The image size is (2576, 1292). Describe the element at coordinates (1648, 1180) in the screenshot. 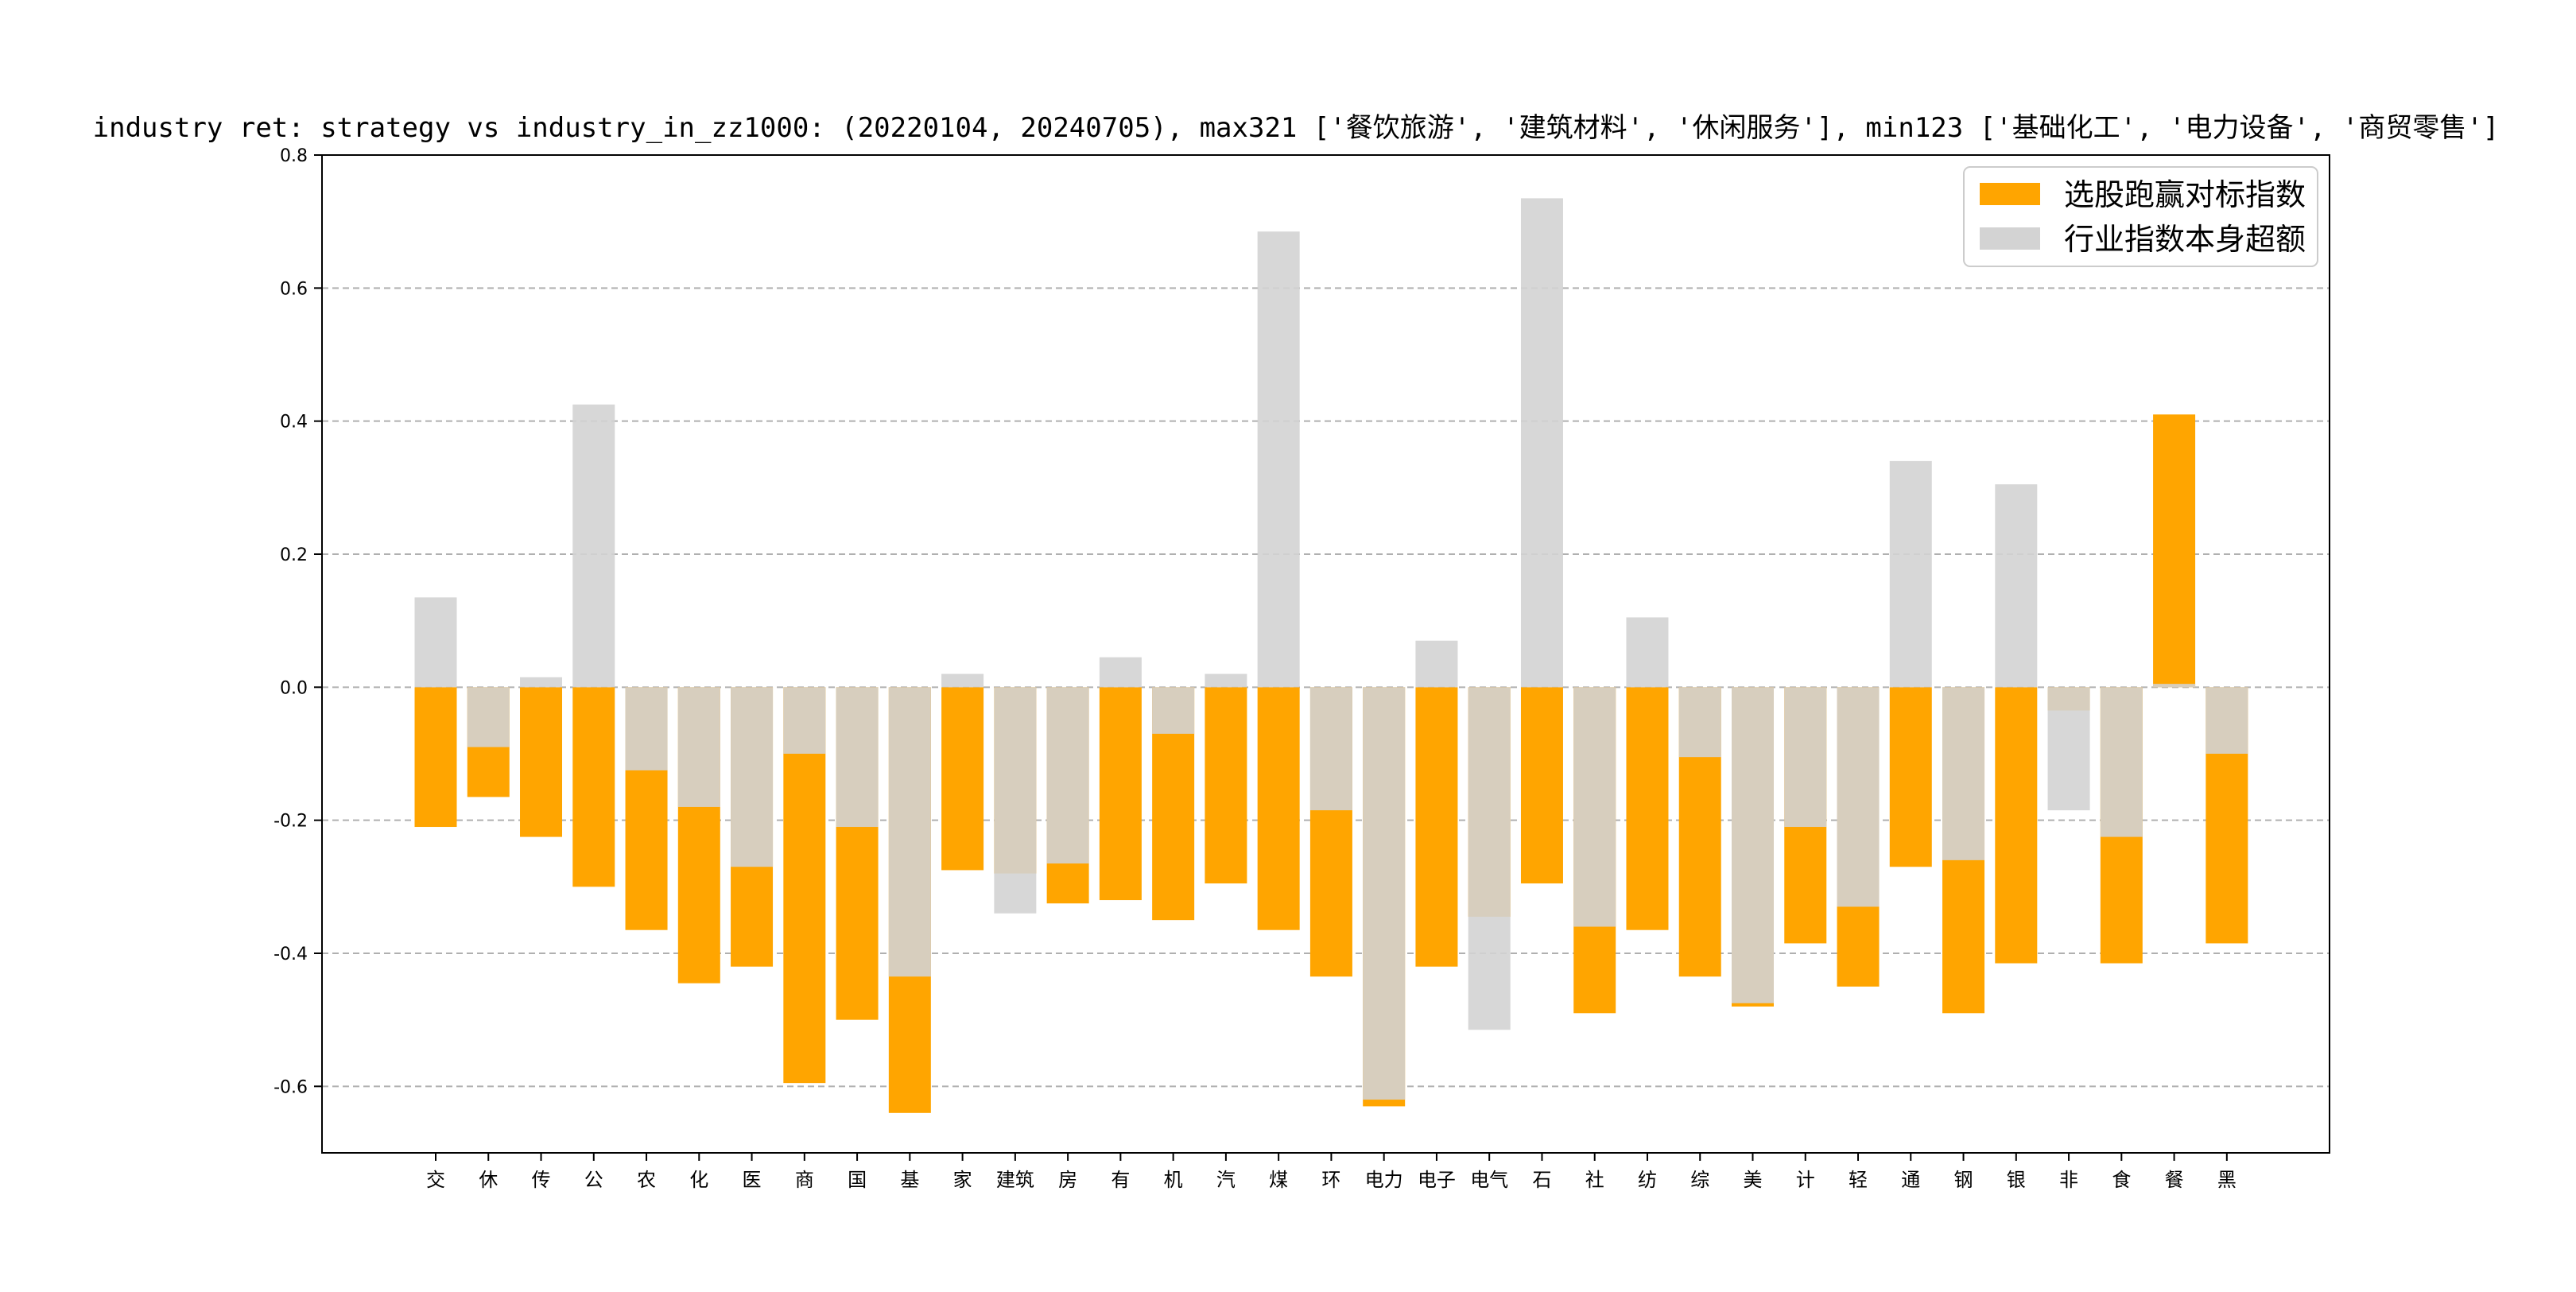

I see `x-tick-label: 纺` at that location.